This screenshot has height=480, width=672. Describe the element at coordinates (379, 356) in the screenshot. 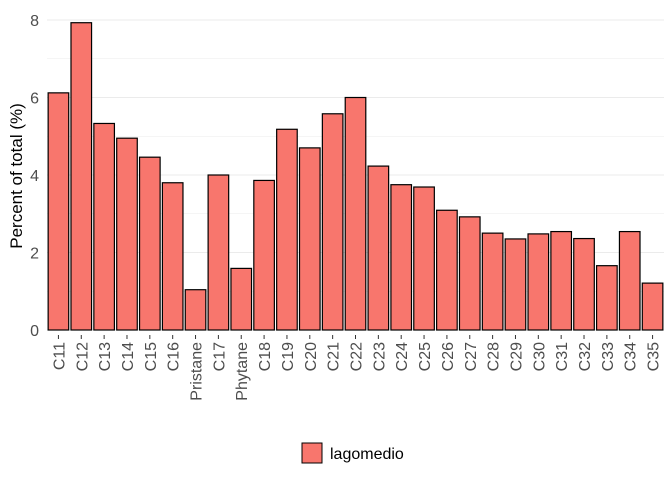

I see `x-tick-label-C23: C23` at that location.